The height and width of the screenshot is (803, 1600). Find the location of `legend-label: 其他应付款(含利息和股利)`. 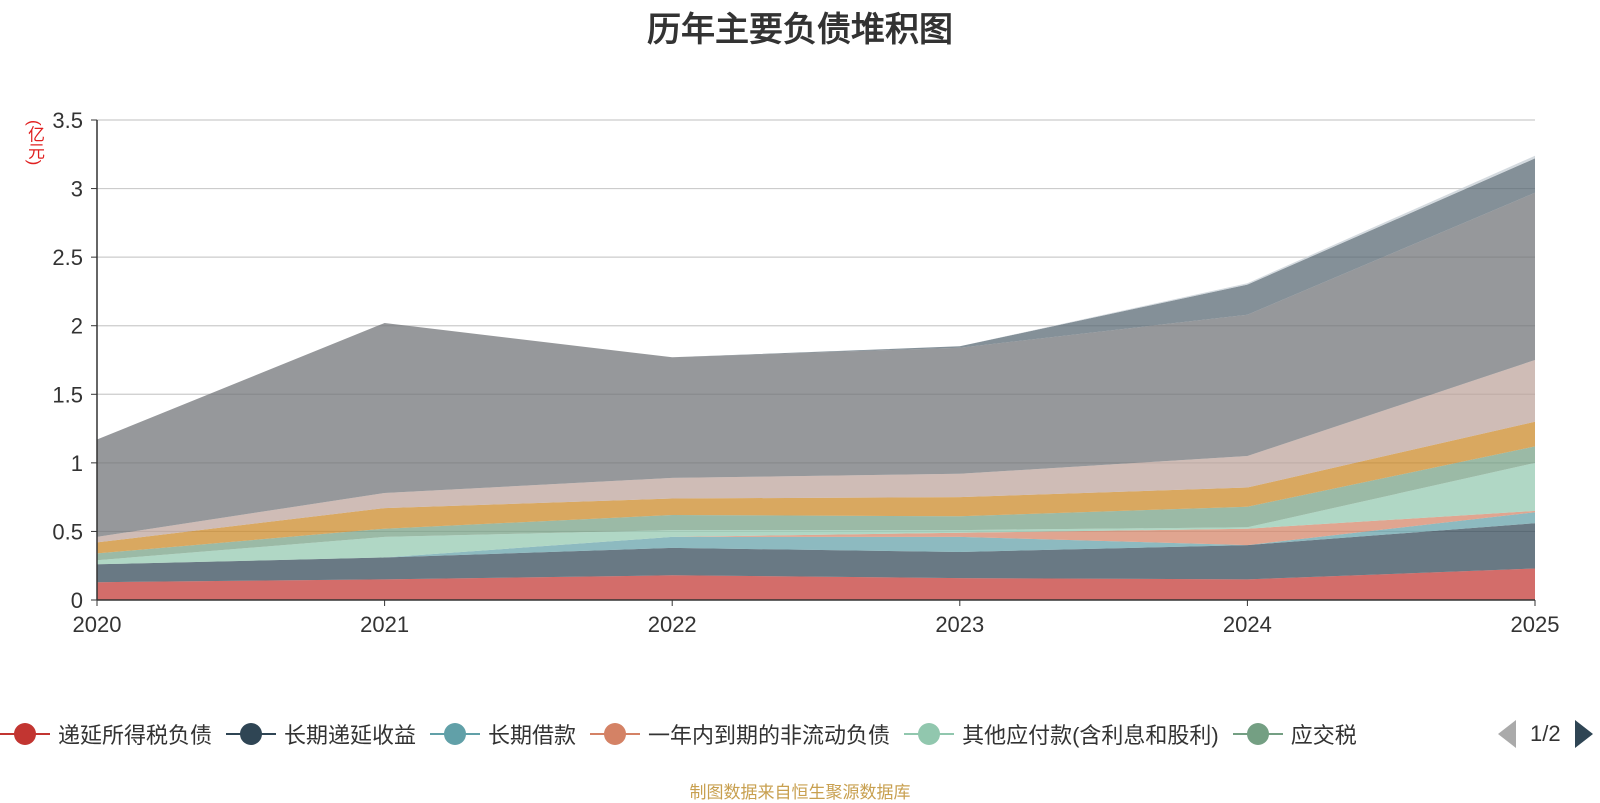

legend-label: 其他应付款(含利息和股利) is located at coordinates (1090, 735).